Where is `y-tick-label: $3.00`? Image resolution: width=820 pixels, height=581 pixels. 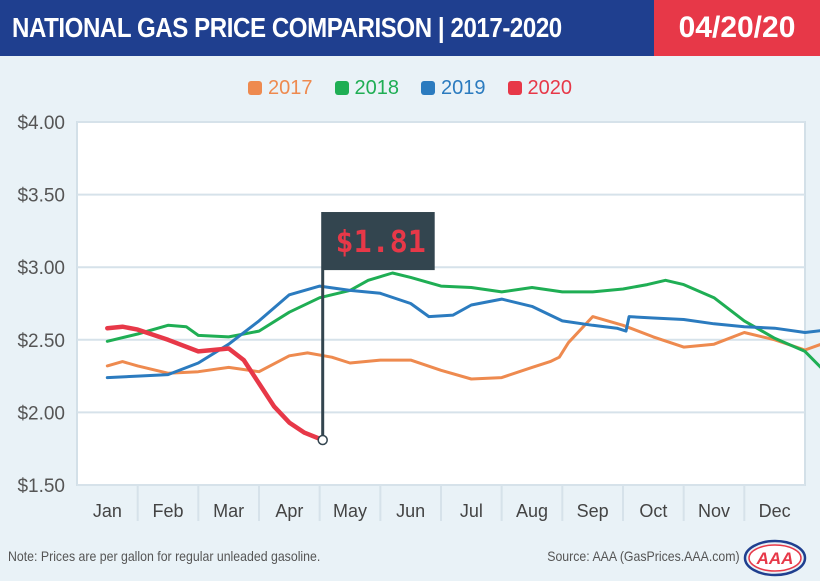
y-tick-label: $3.00 is located at coordinates (41, 268).